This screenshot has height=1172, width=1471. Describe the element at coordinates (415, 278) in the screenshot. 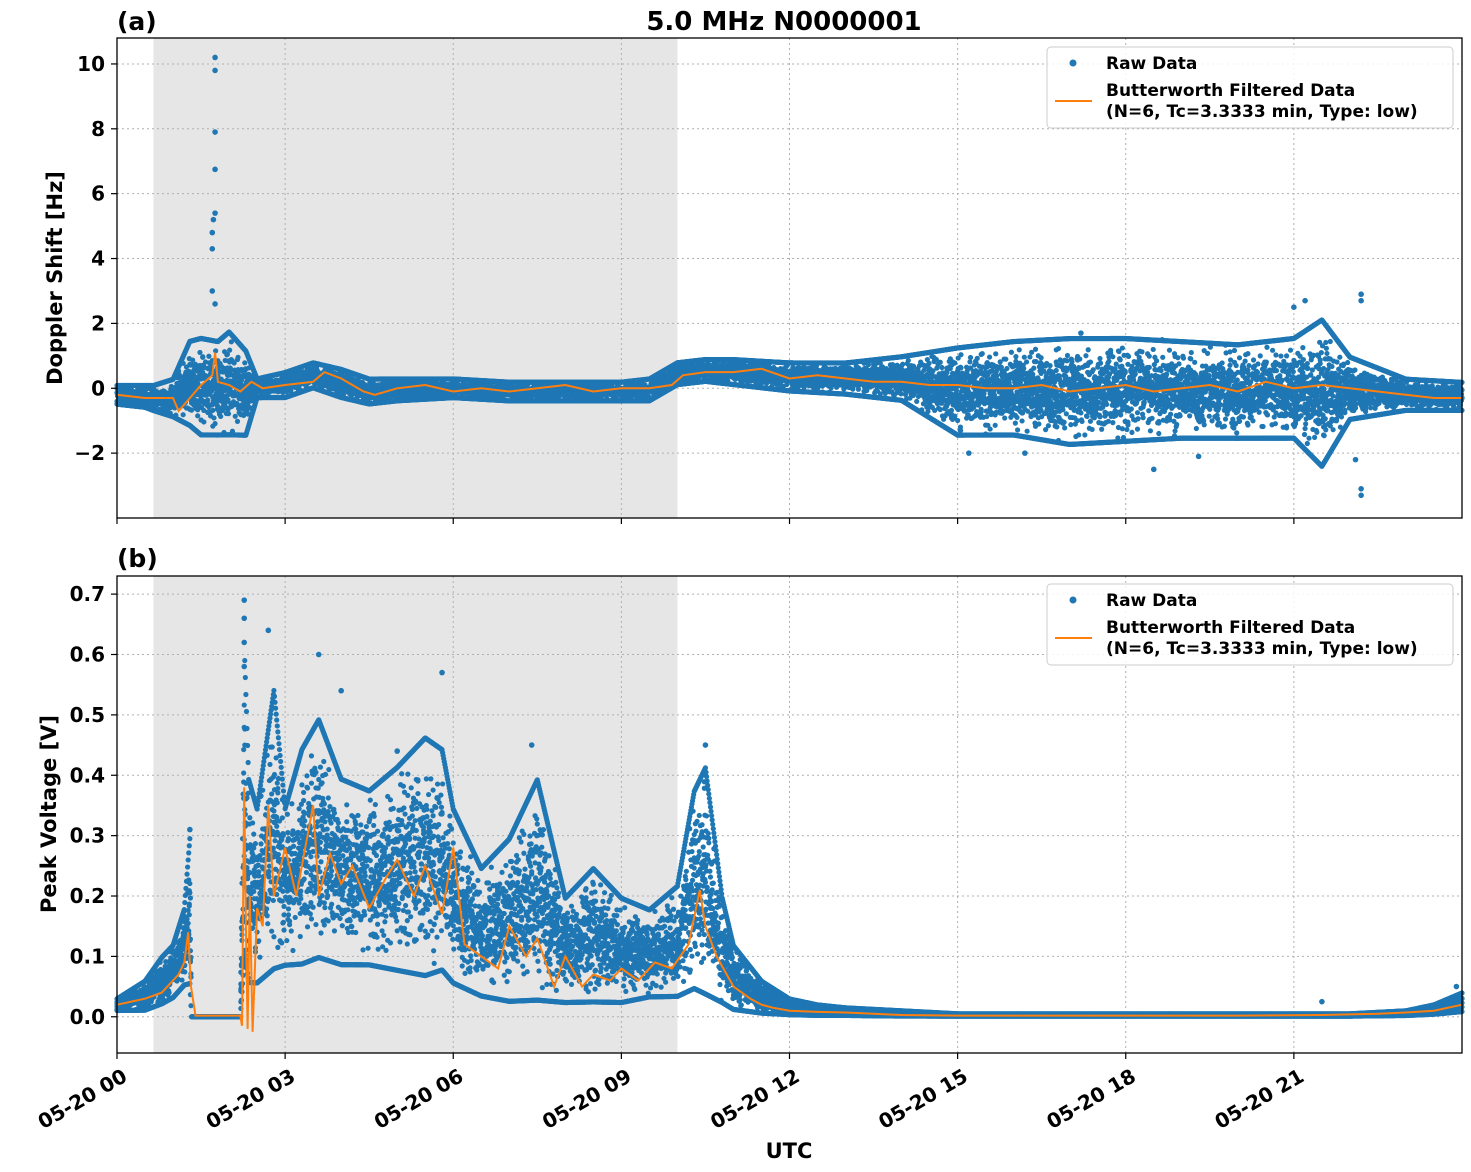

I see `panel-a-night-shade` at that location.